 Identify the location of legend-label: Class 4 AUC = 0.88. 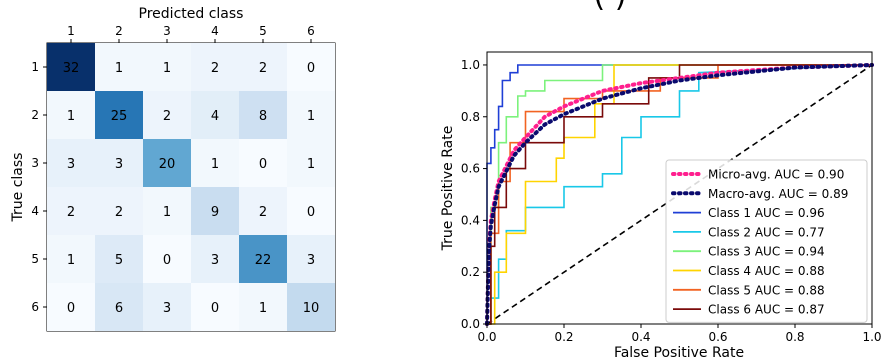
(766, 271).